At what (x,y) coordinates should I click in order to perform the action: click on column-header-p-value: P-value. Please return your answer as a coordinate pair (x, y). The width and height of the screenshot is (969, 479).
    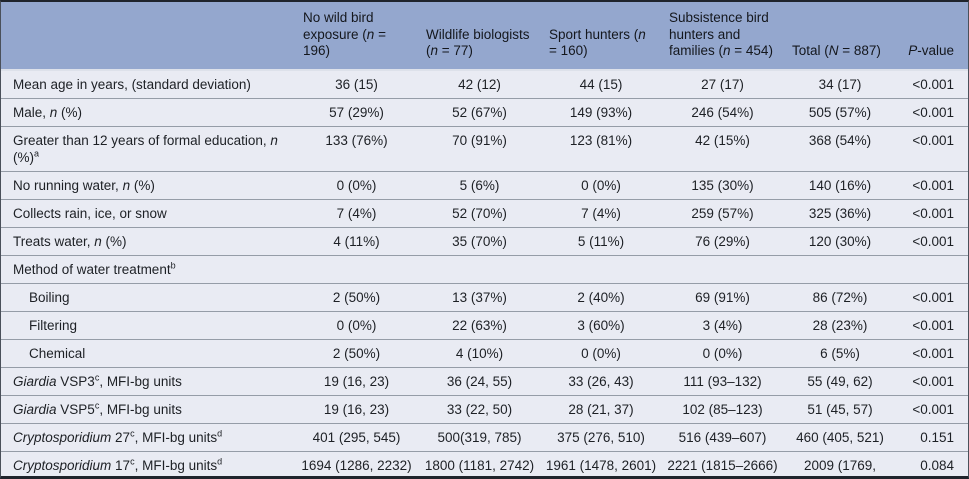
    Looking at the image, I should click on (932, 36).